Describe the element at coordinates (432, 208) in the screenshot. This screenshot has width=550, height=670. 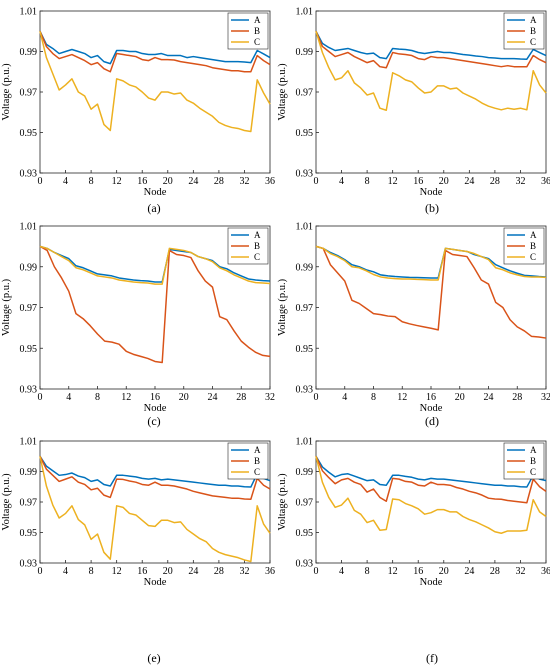
I see `panel-caption: (b)` at that location.